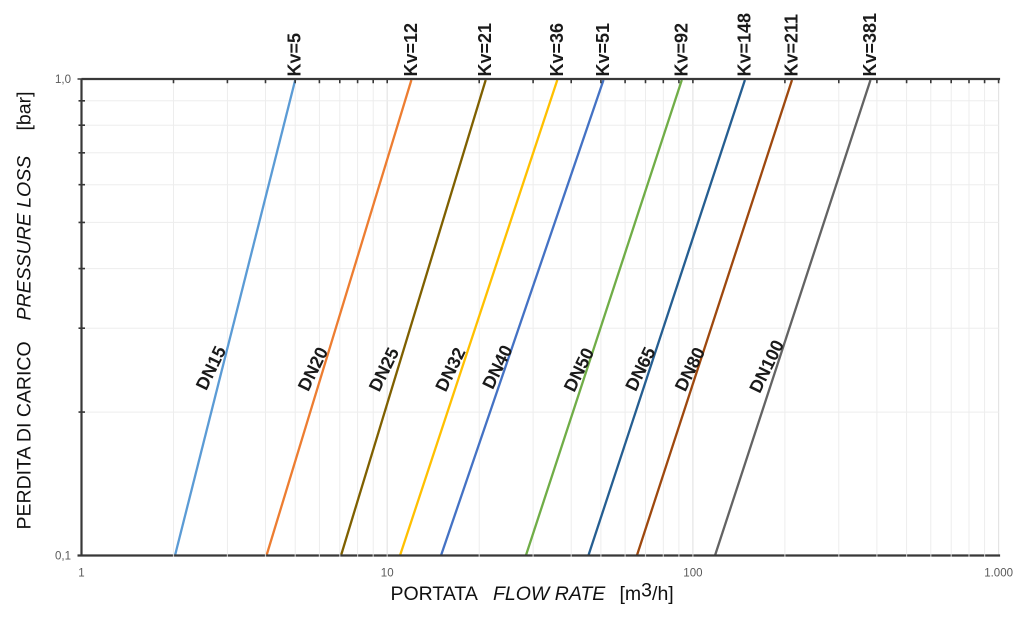 The width and height of the screenshot is (1024, 622). What do you see at coordinates (411, 50) in the screenshot?
I see `svg-text: Kv=12` at bounding box center [411, 50].